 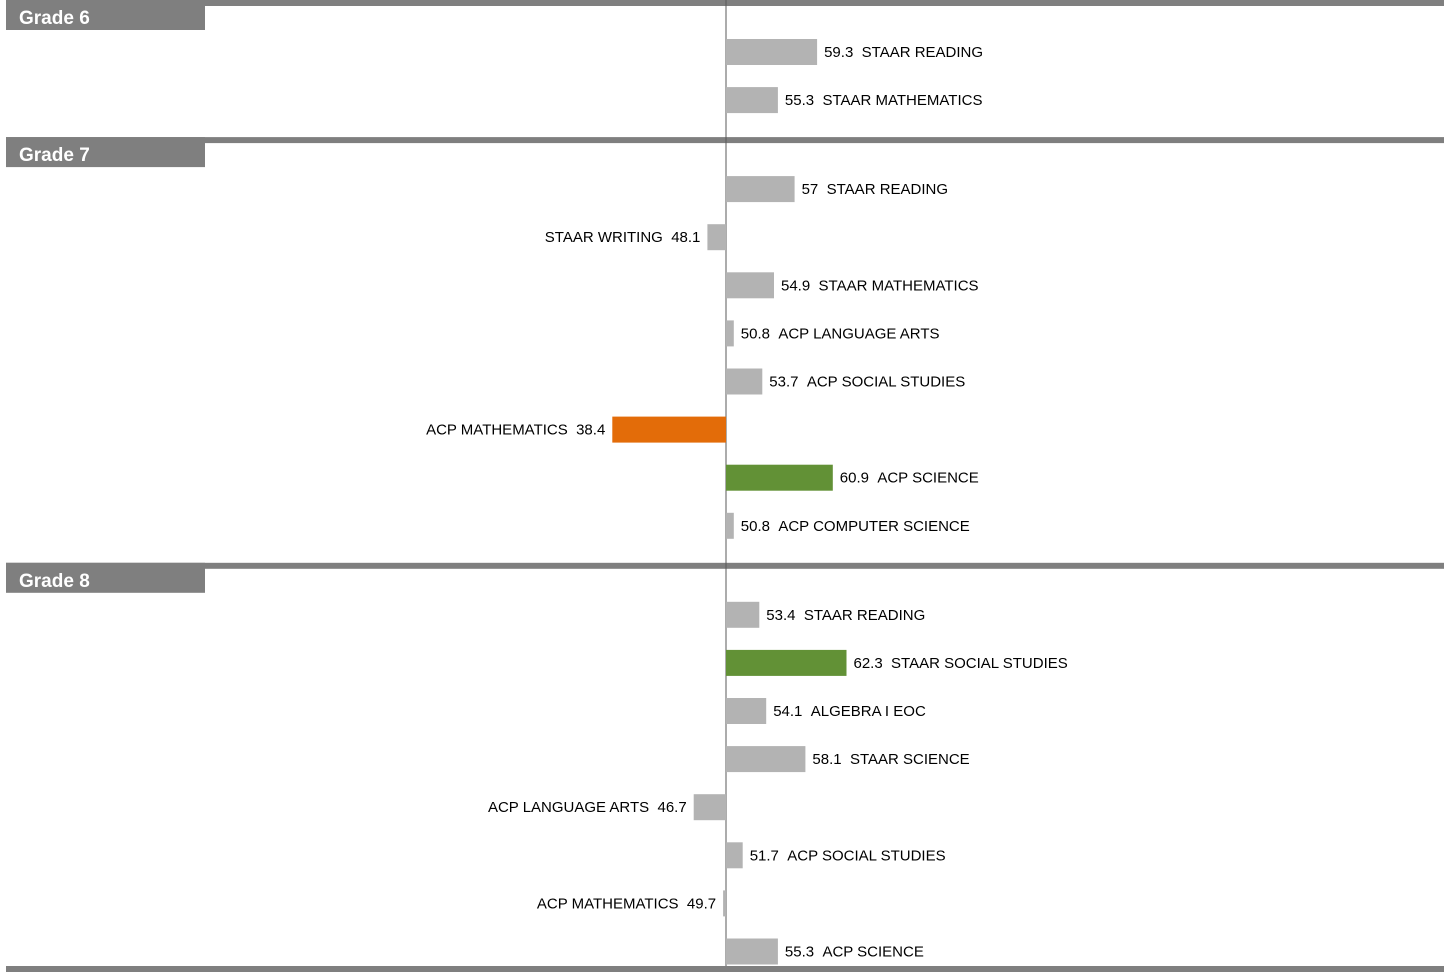 I want to click on grade-6-divider, so click(x=725, y=3).